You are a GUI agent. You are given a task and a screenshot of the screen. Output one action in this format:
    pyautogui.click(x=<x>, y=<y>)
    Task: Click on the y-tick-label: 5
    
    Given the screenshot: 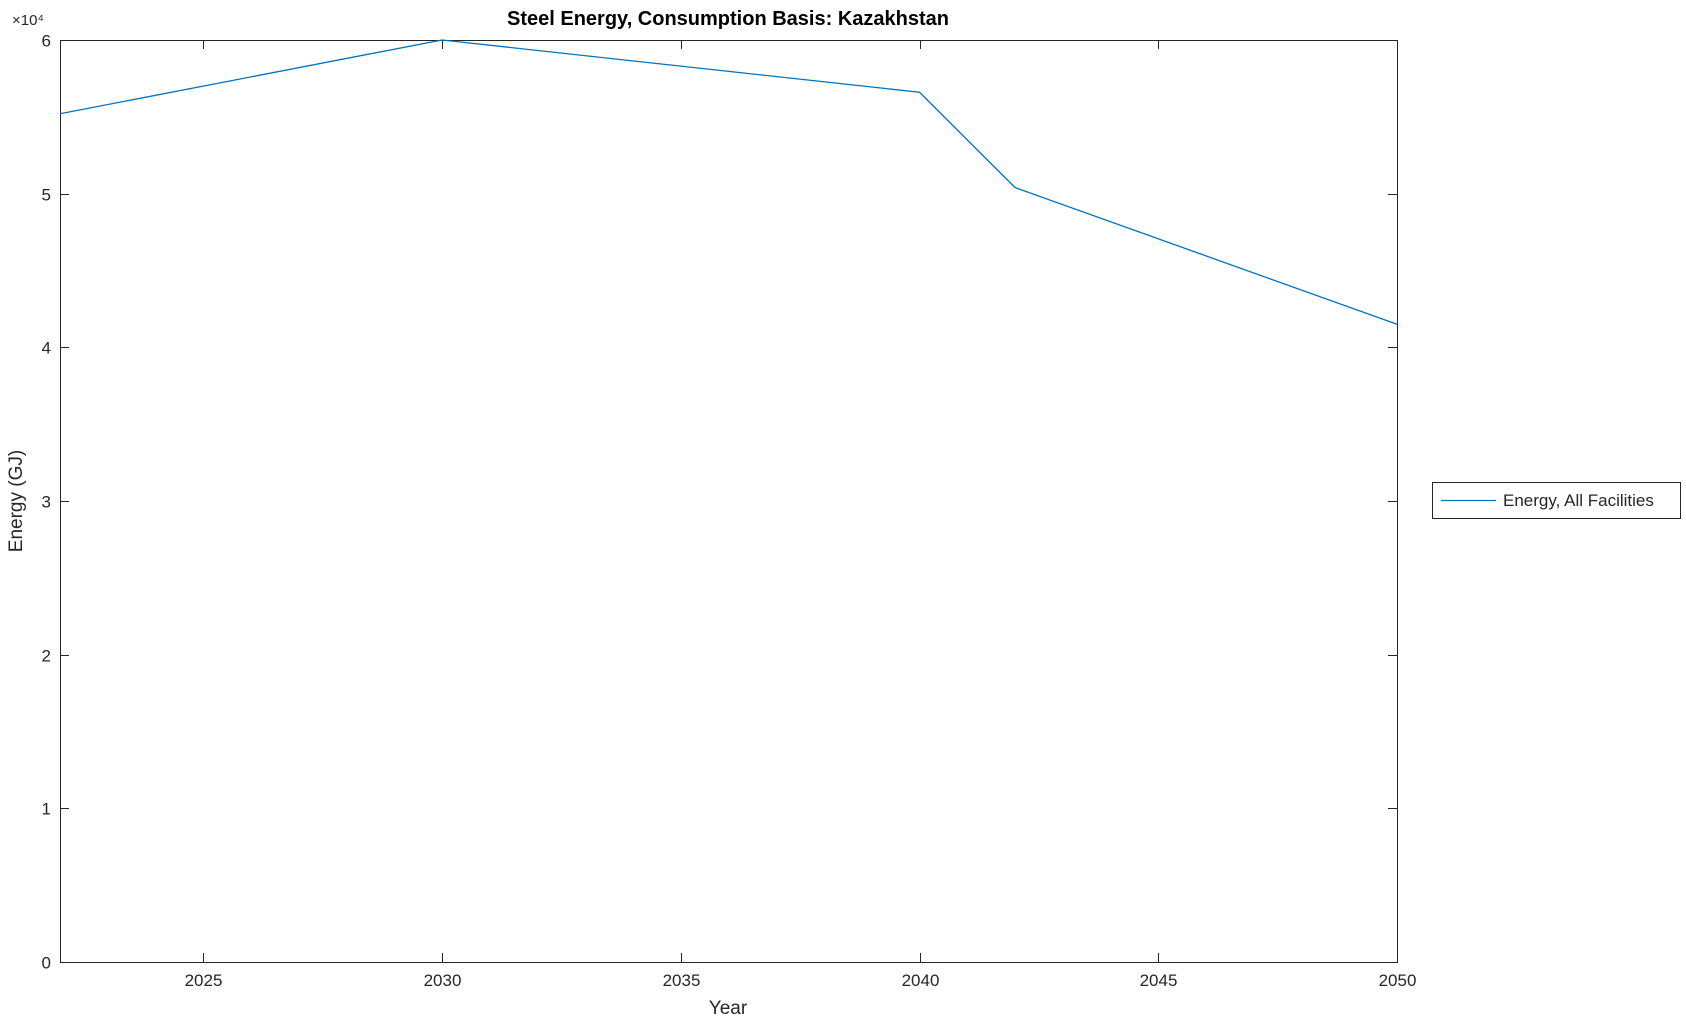 What is the action you would take?
    pyautogui.click(x=46, y=195)
    